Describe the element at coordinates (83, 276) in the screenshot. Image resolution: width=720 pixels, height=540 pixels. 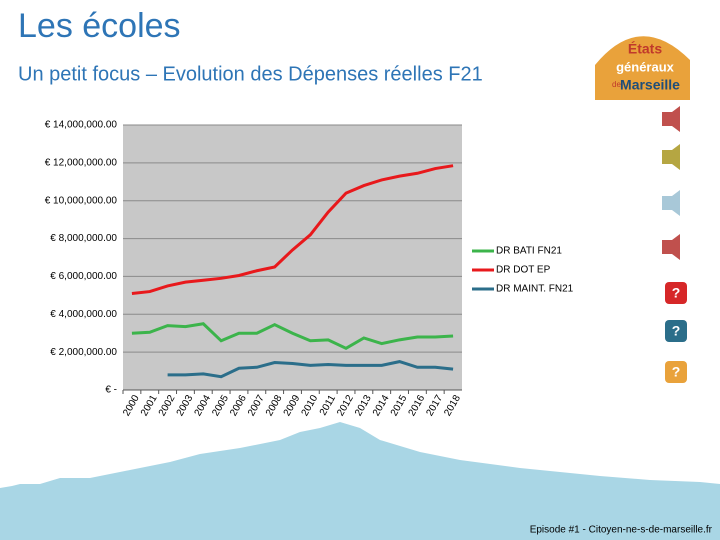
I see `y-tick-label: € 6,000,000.00` at that location.